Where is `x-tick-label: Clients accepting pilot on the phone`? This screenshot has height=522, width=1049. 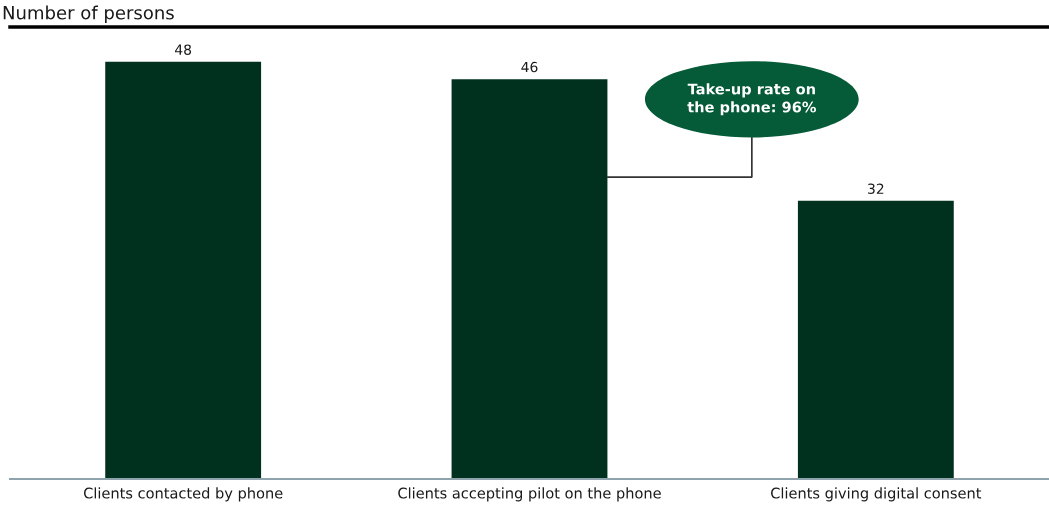 x-tick-label: Clients accepting pilot on the phone is located at coordinates (529, 494).